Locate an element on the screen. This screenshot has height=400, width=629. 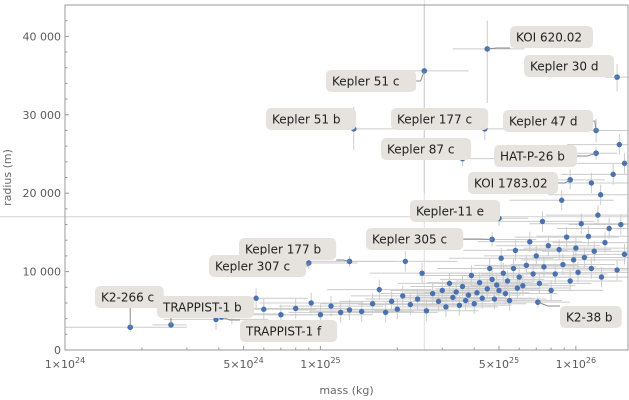
point-label: Kepler 305 c is located at coordinates (415, 239).